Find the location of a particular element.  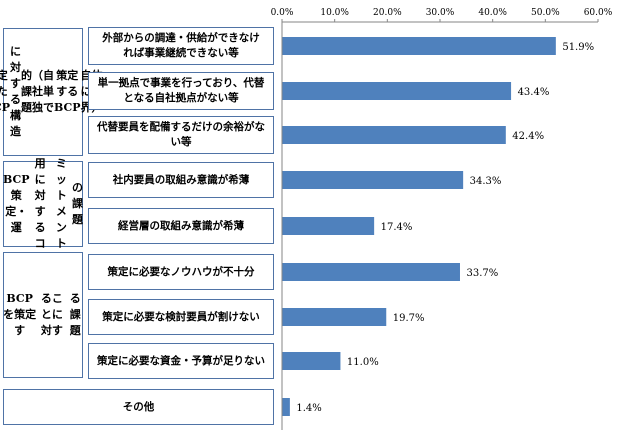

category-label: 策定に必要な検討要員が割けない is located at coordinates (181, 317).